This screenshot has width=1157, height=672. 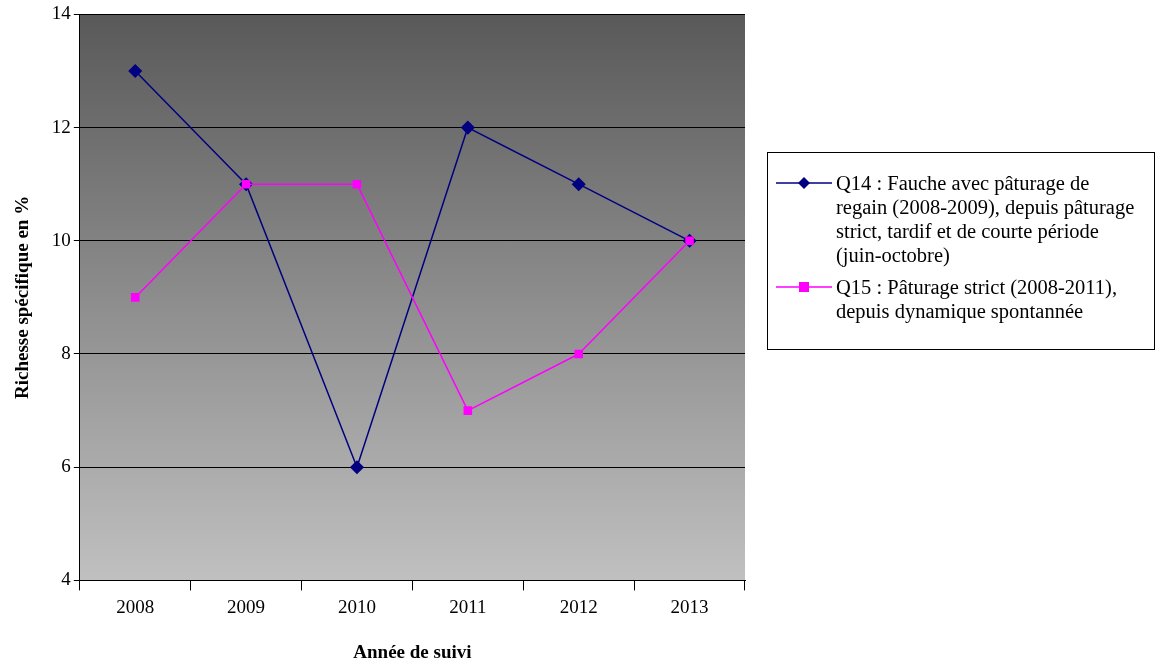 I want to click on x-tick-label: 2009, so click(x=246, y=606).